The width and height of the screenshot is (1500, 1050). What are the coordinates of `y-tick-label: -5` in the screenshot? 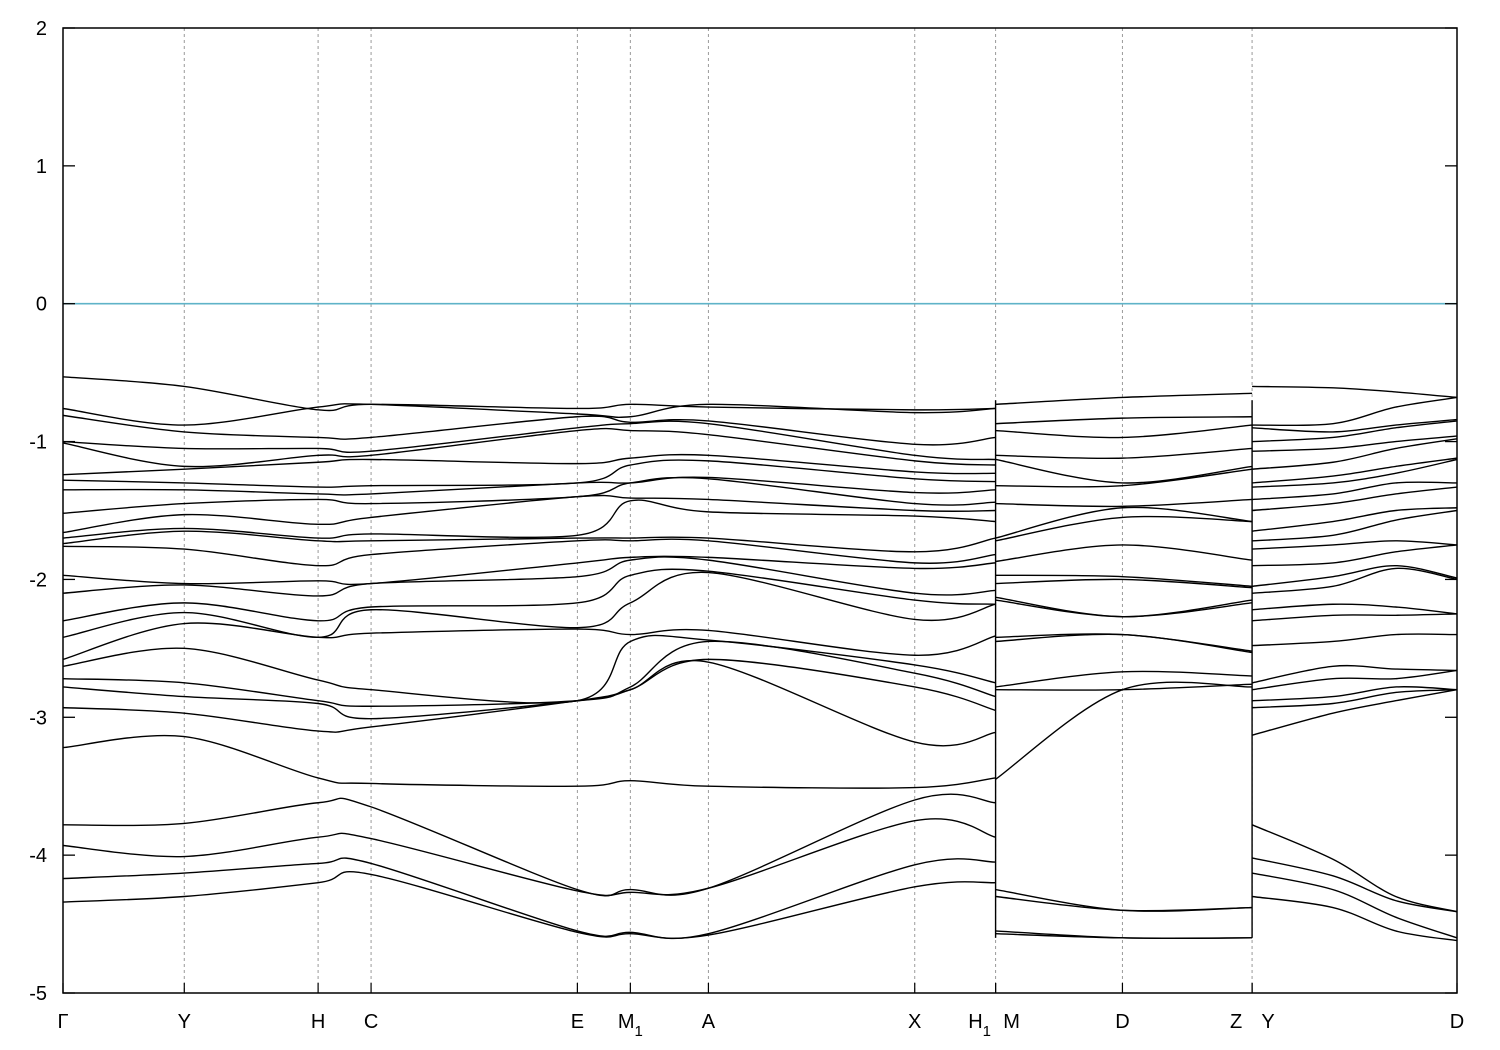 It's located at (38, 994).